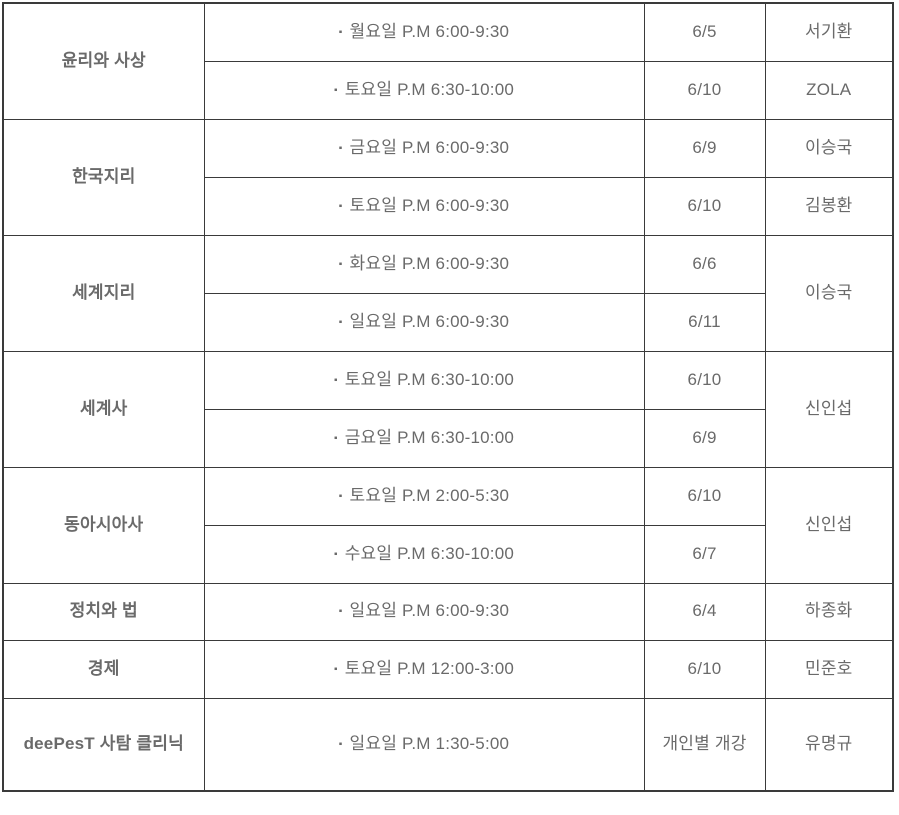 This screenshot has width=899, height=815. What do you see at coordinates (429, 495) in the screenshot?
I see `schedule-text: 토요일 P.M 2:00-5:30` at bounding box center [429, 495].